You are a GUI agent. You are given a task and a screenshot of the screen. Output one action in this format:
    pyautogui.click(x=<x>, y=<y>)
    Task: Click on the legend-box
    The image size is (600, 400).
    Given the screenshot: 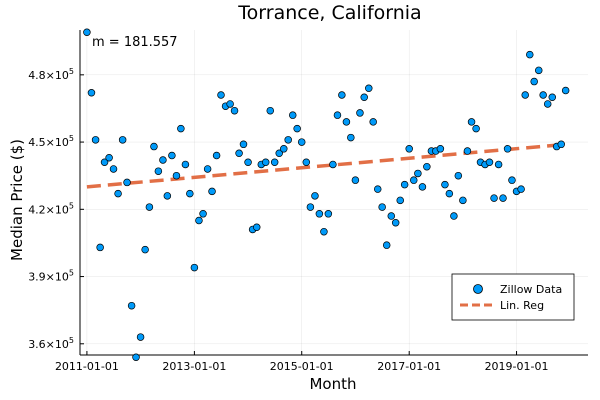 What is the action you would take?
    pyautogui.click(x=513, y=297)
    